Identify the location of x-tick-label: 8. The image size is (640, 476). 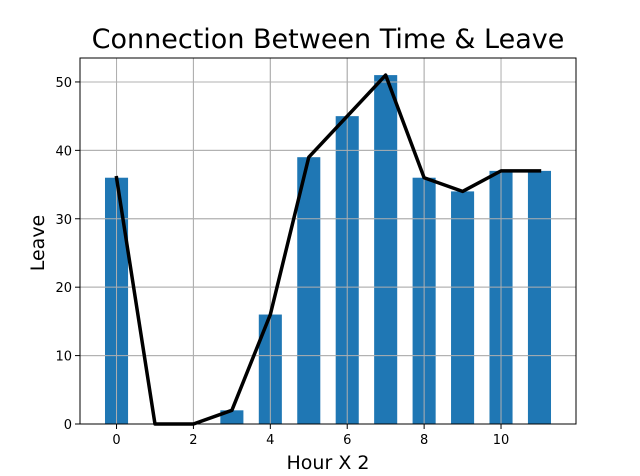
(424, 440).